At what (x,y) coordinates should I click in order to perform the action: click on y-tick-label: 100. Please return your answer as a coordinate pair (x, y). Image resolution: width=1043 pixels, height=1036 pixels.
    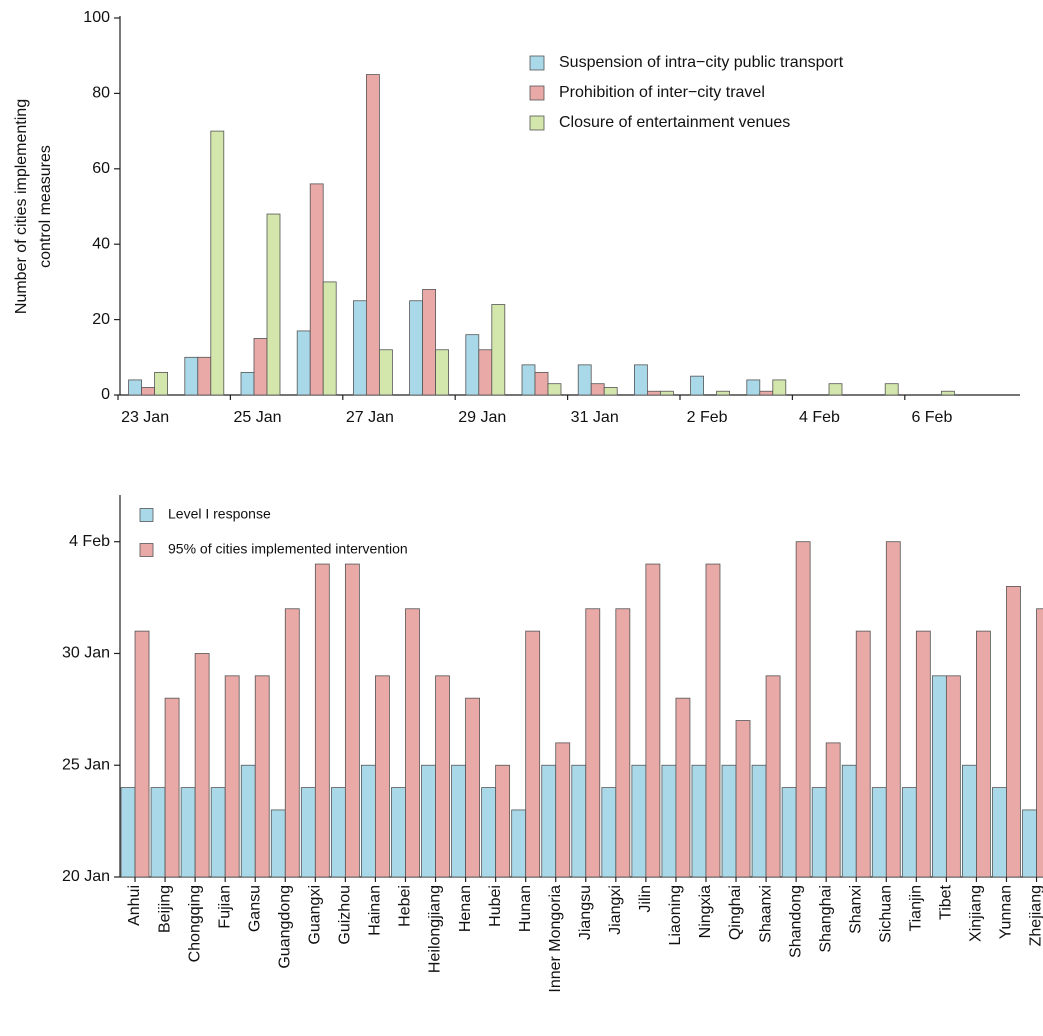
    Looking at the image, I should click on (96, 17).